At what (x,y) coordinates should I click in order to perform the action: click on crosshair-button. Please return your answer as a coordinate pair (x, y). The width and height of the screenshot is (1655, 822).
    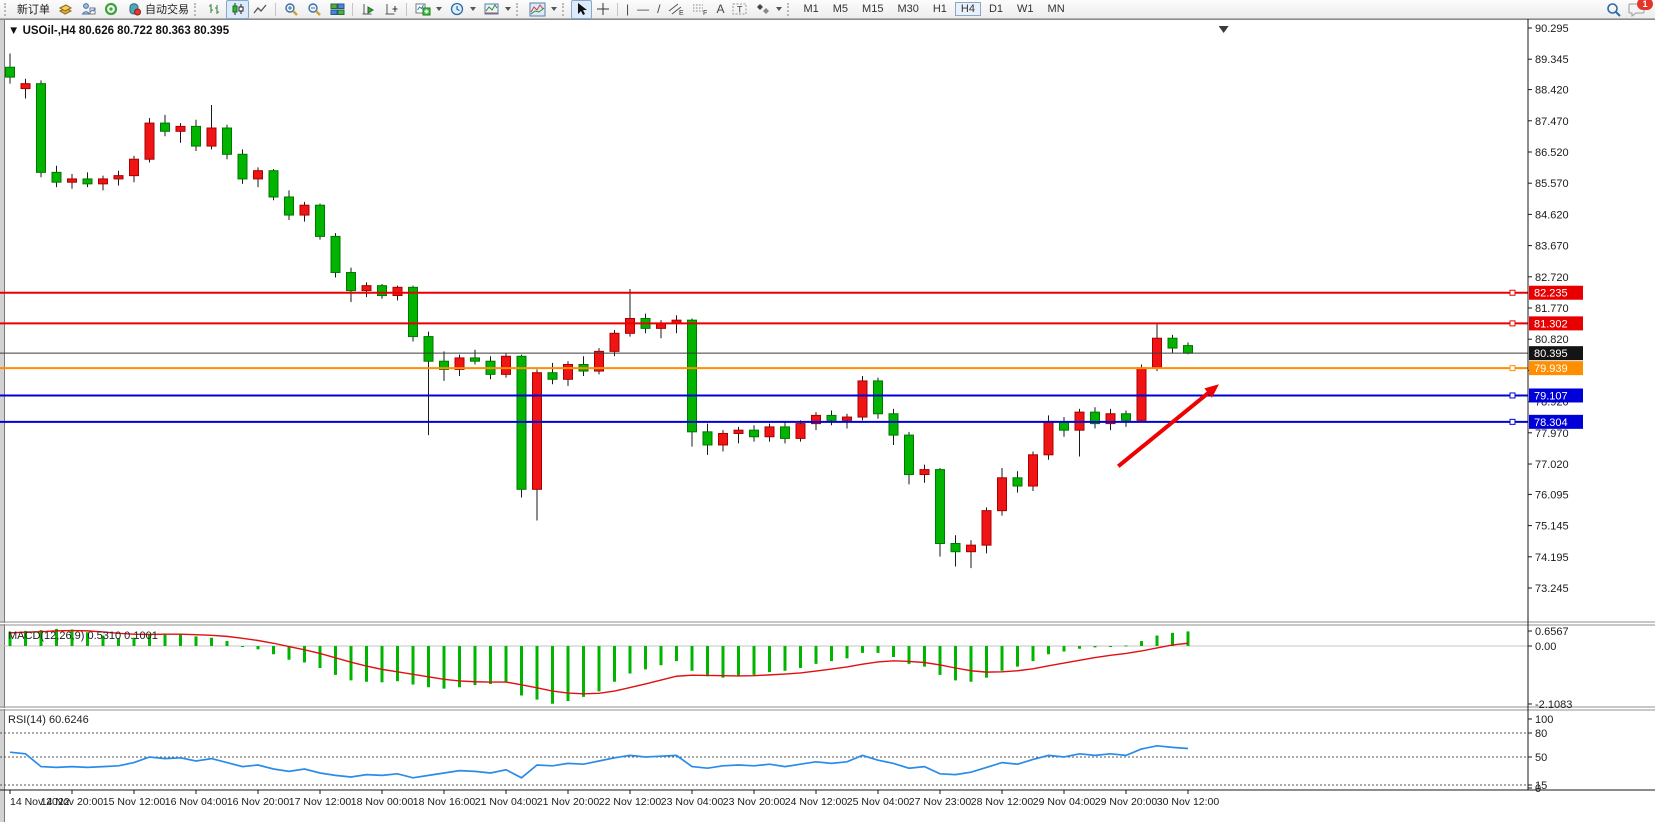
    Looking at the image, I should click on (603, 9).